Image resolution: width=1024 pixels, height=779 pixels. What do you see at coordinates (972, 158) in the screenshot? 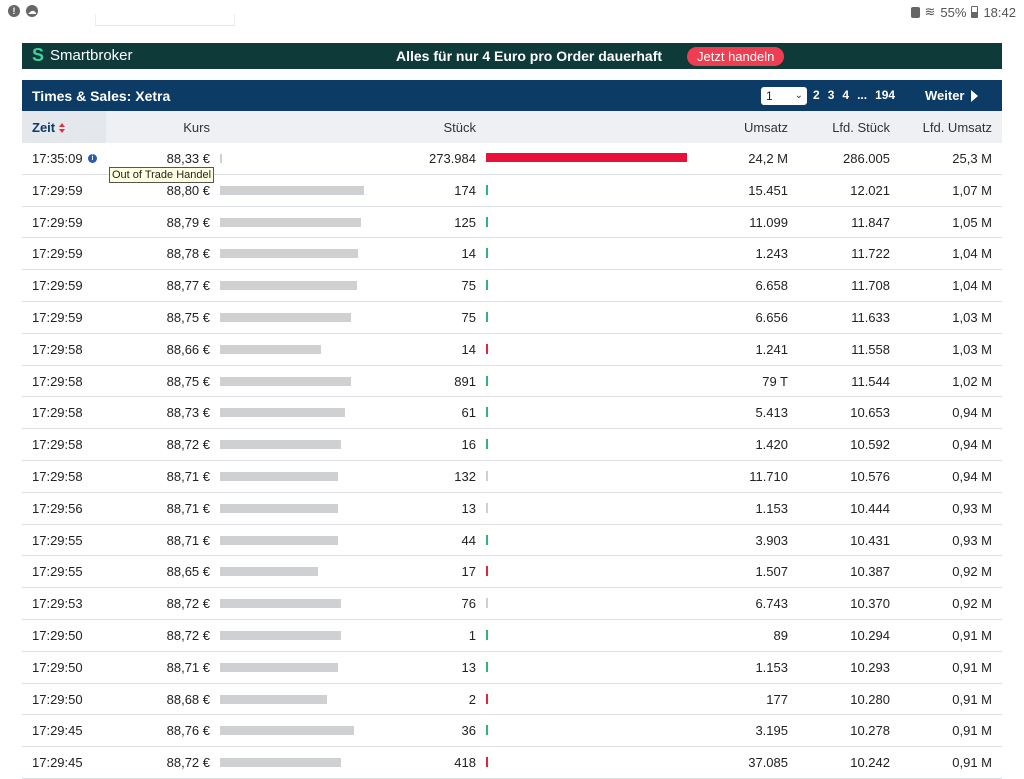
I see `cumulative-turnover: 25,3 M` at bounding box center [972, 158].